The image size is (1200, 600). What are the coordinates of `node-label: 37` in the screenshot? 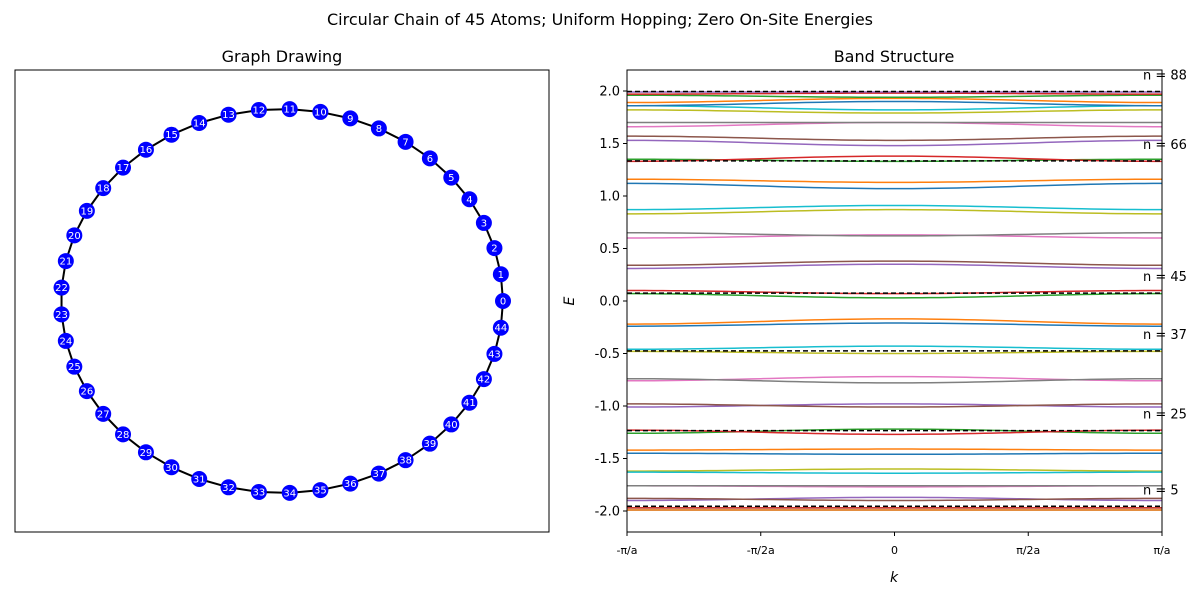 It's located at (379, 474).